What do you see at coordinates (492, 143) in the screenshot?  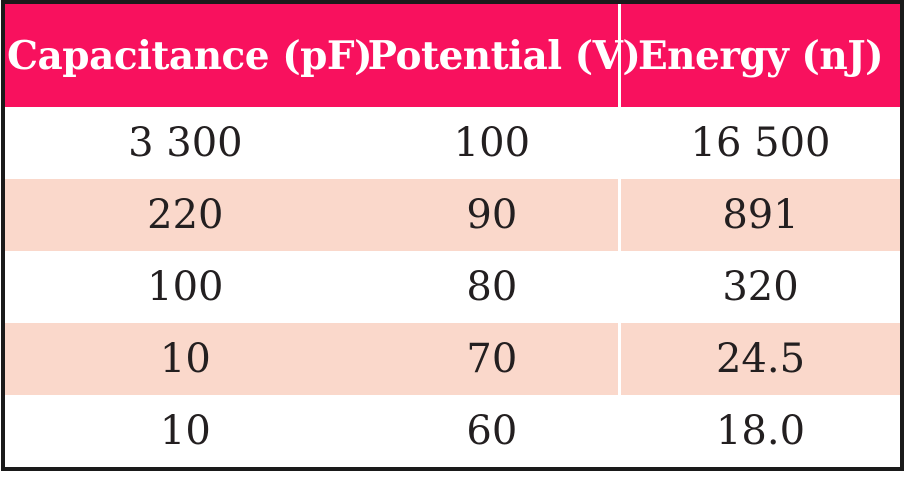 I see `cell-potential: 100` at bounding box center [492, 143].